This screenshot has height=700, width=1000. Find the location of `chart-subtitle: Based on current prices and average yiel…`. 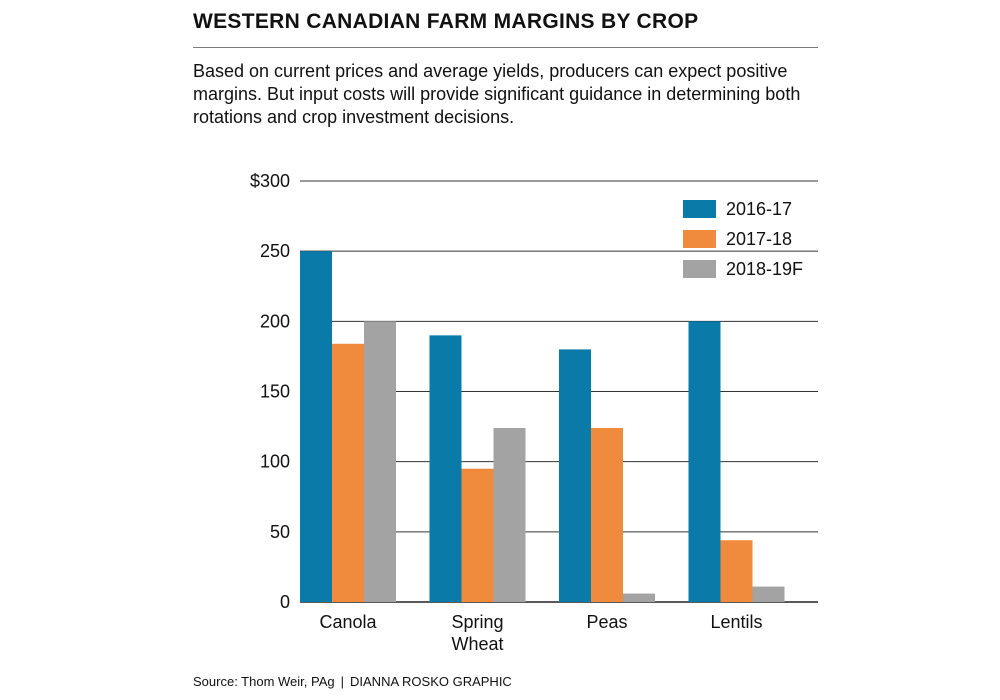

chart-subtitle: Based on current prices and average yiel… is located at coordinates (497, 94).